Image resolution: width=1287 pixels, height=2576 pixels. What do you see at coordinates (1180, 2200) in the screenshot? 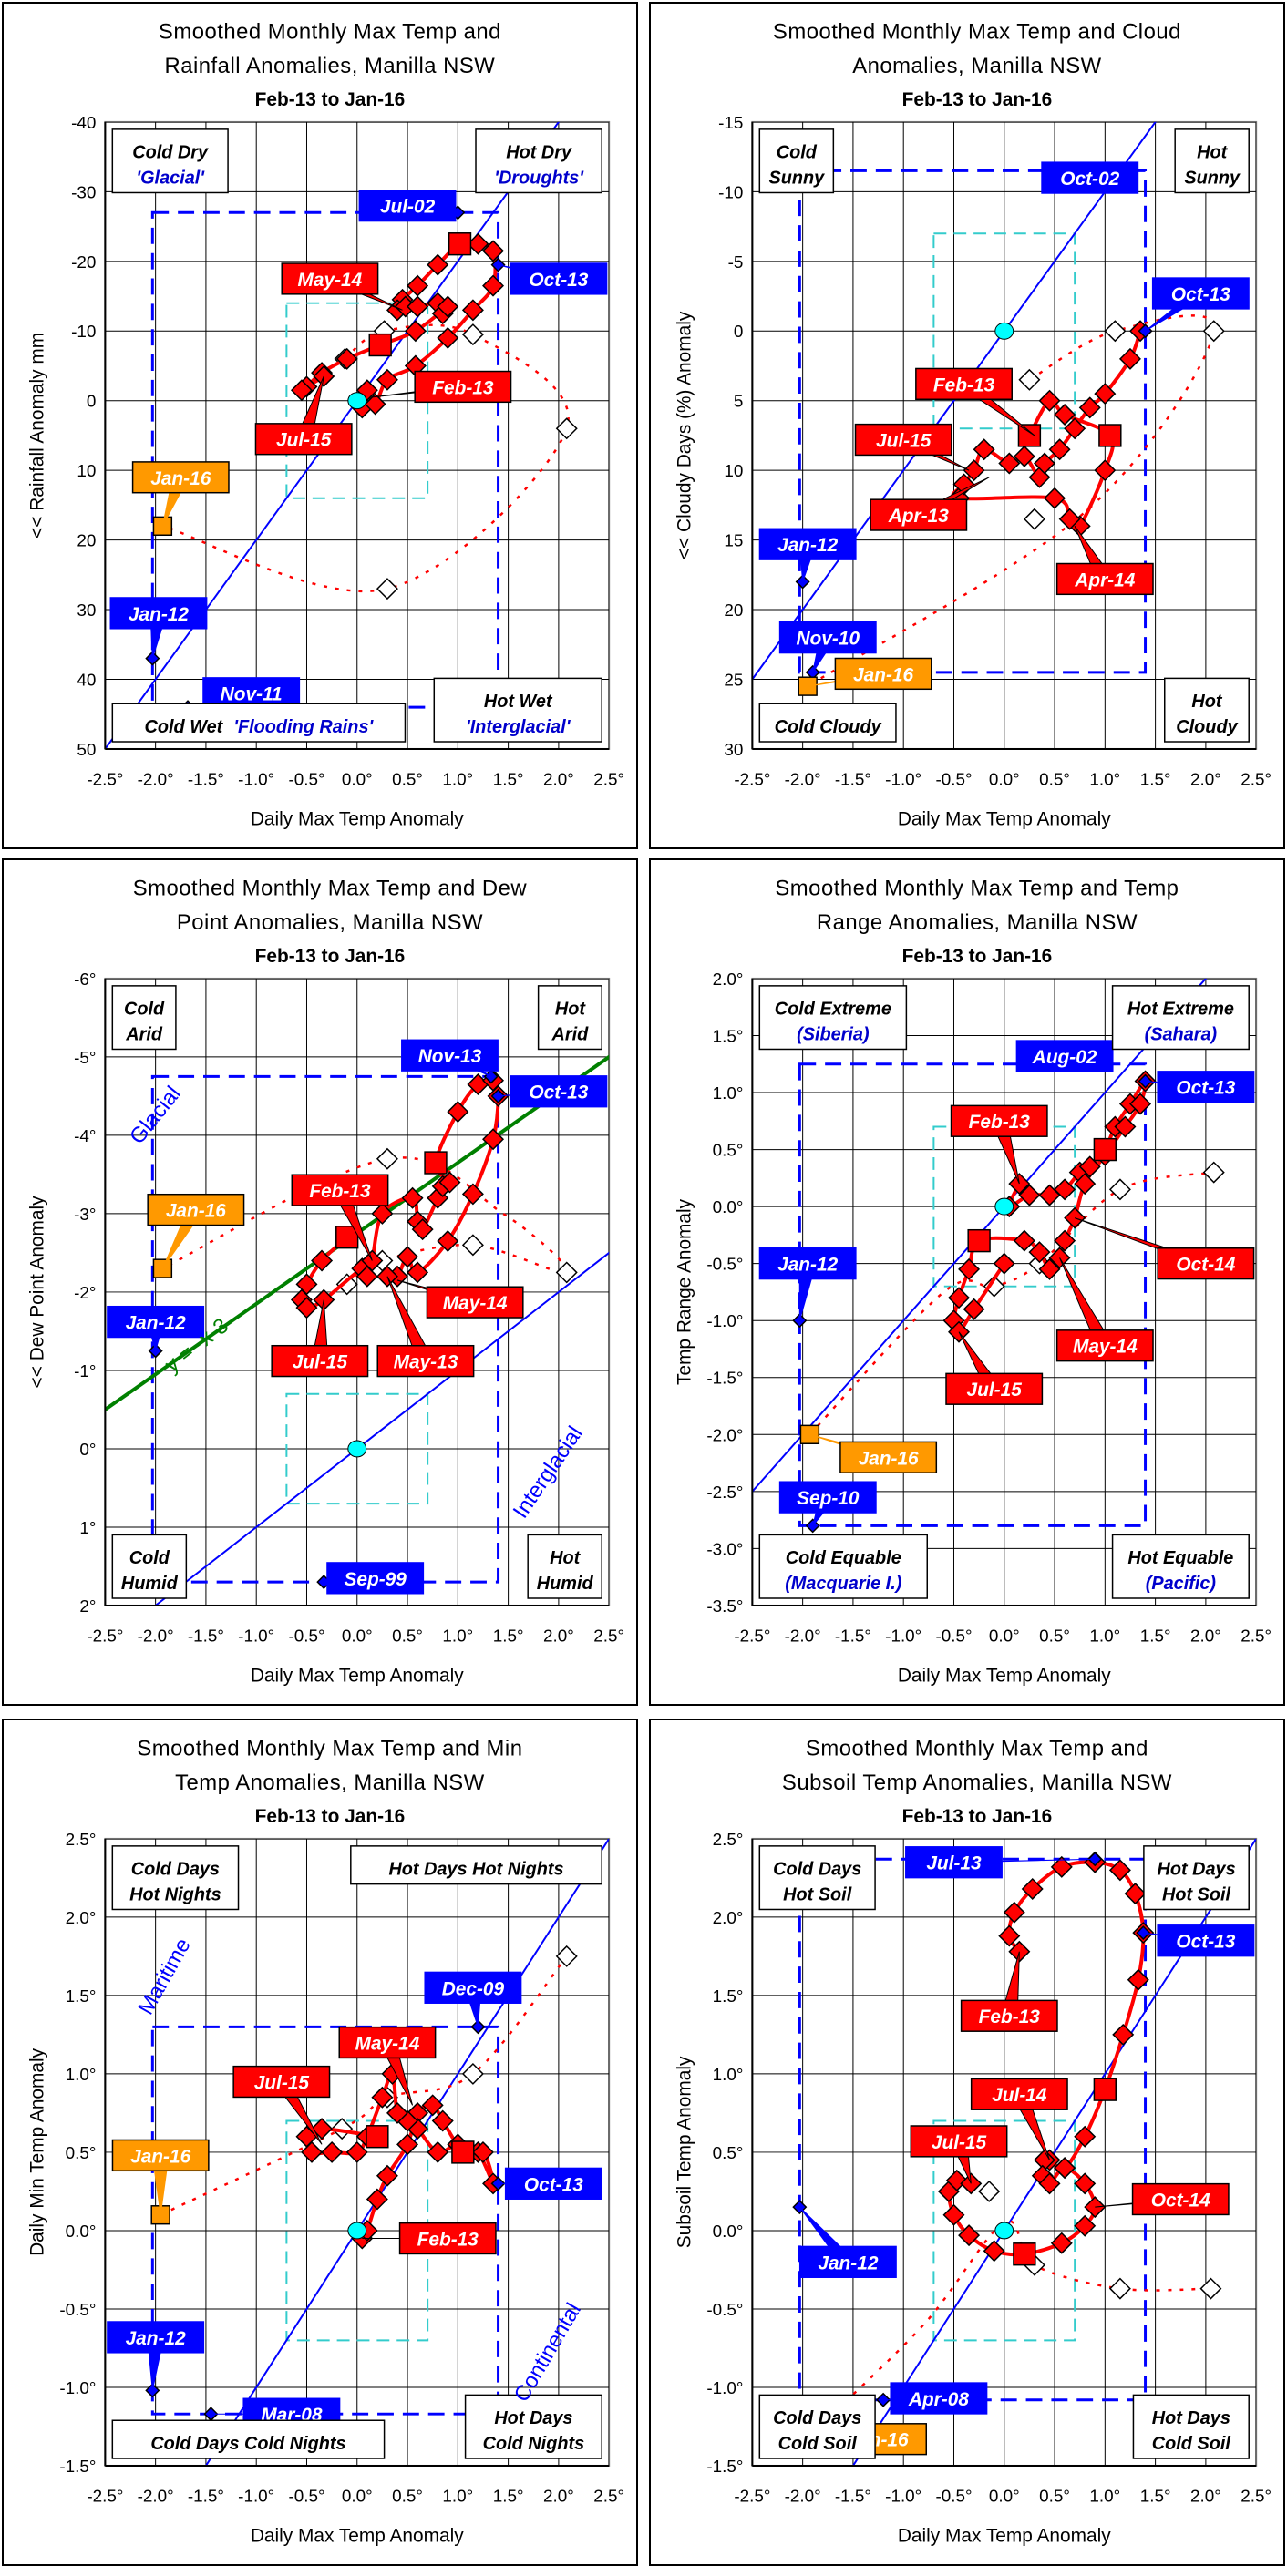
I see `callout-label: Oct-14` at bounding box center [1180, 2200].